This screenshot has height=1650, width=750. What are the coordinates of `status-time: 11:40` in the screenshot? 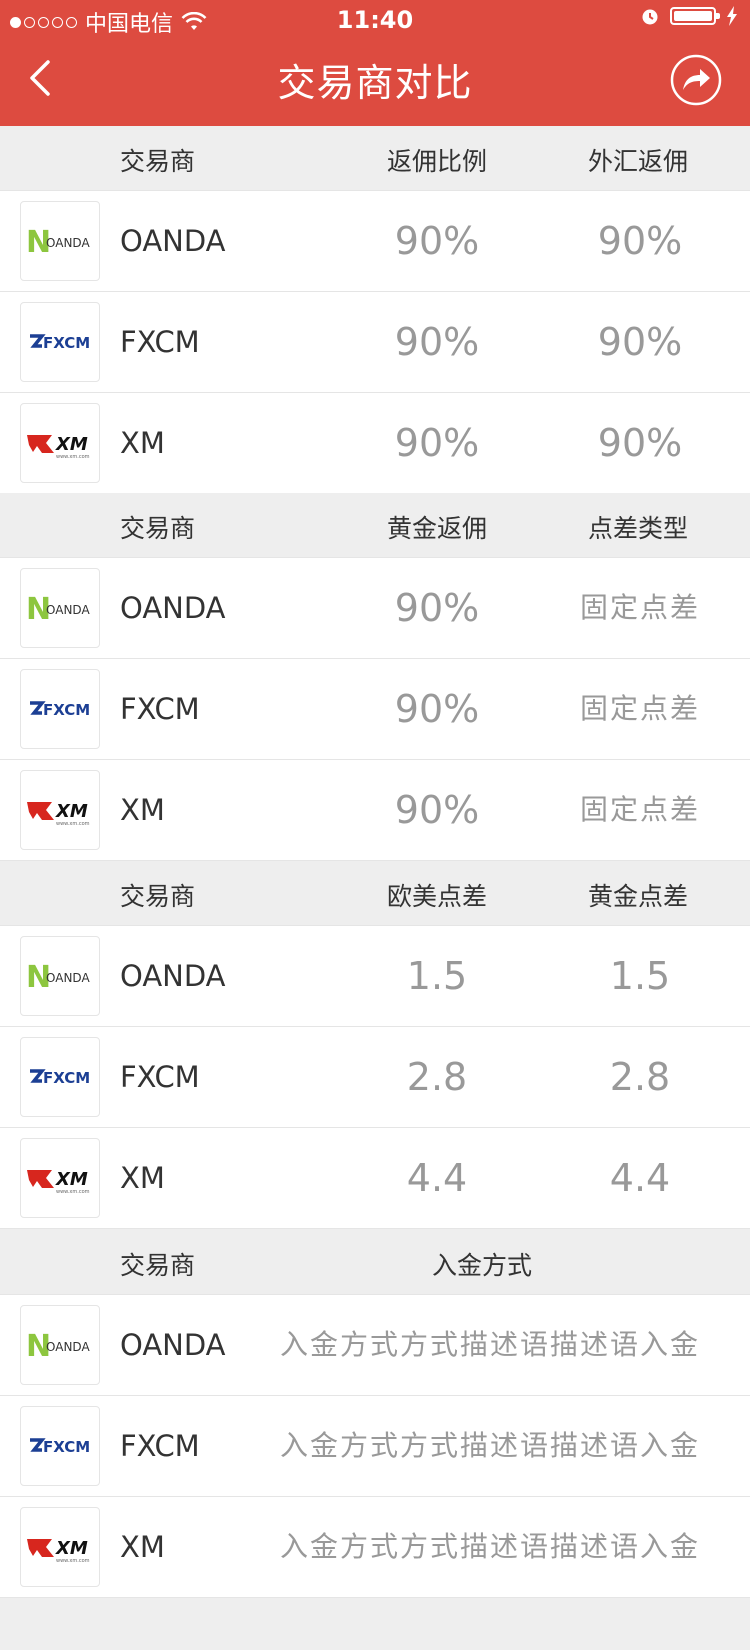 It's located at (375, 20).